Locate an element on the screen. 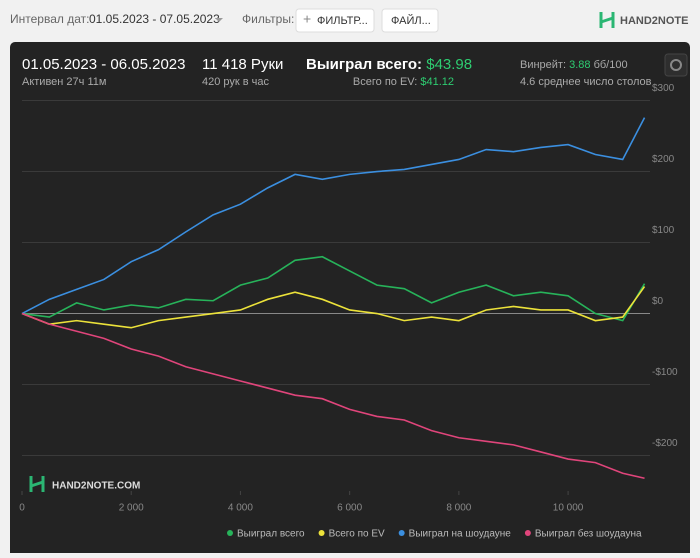 This screenshot has height=558, width=700. gear-icon is located at coordinates (676, 65).